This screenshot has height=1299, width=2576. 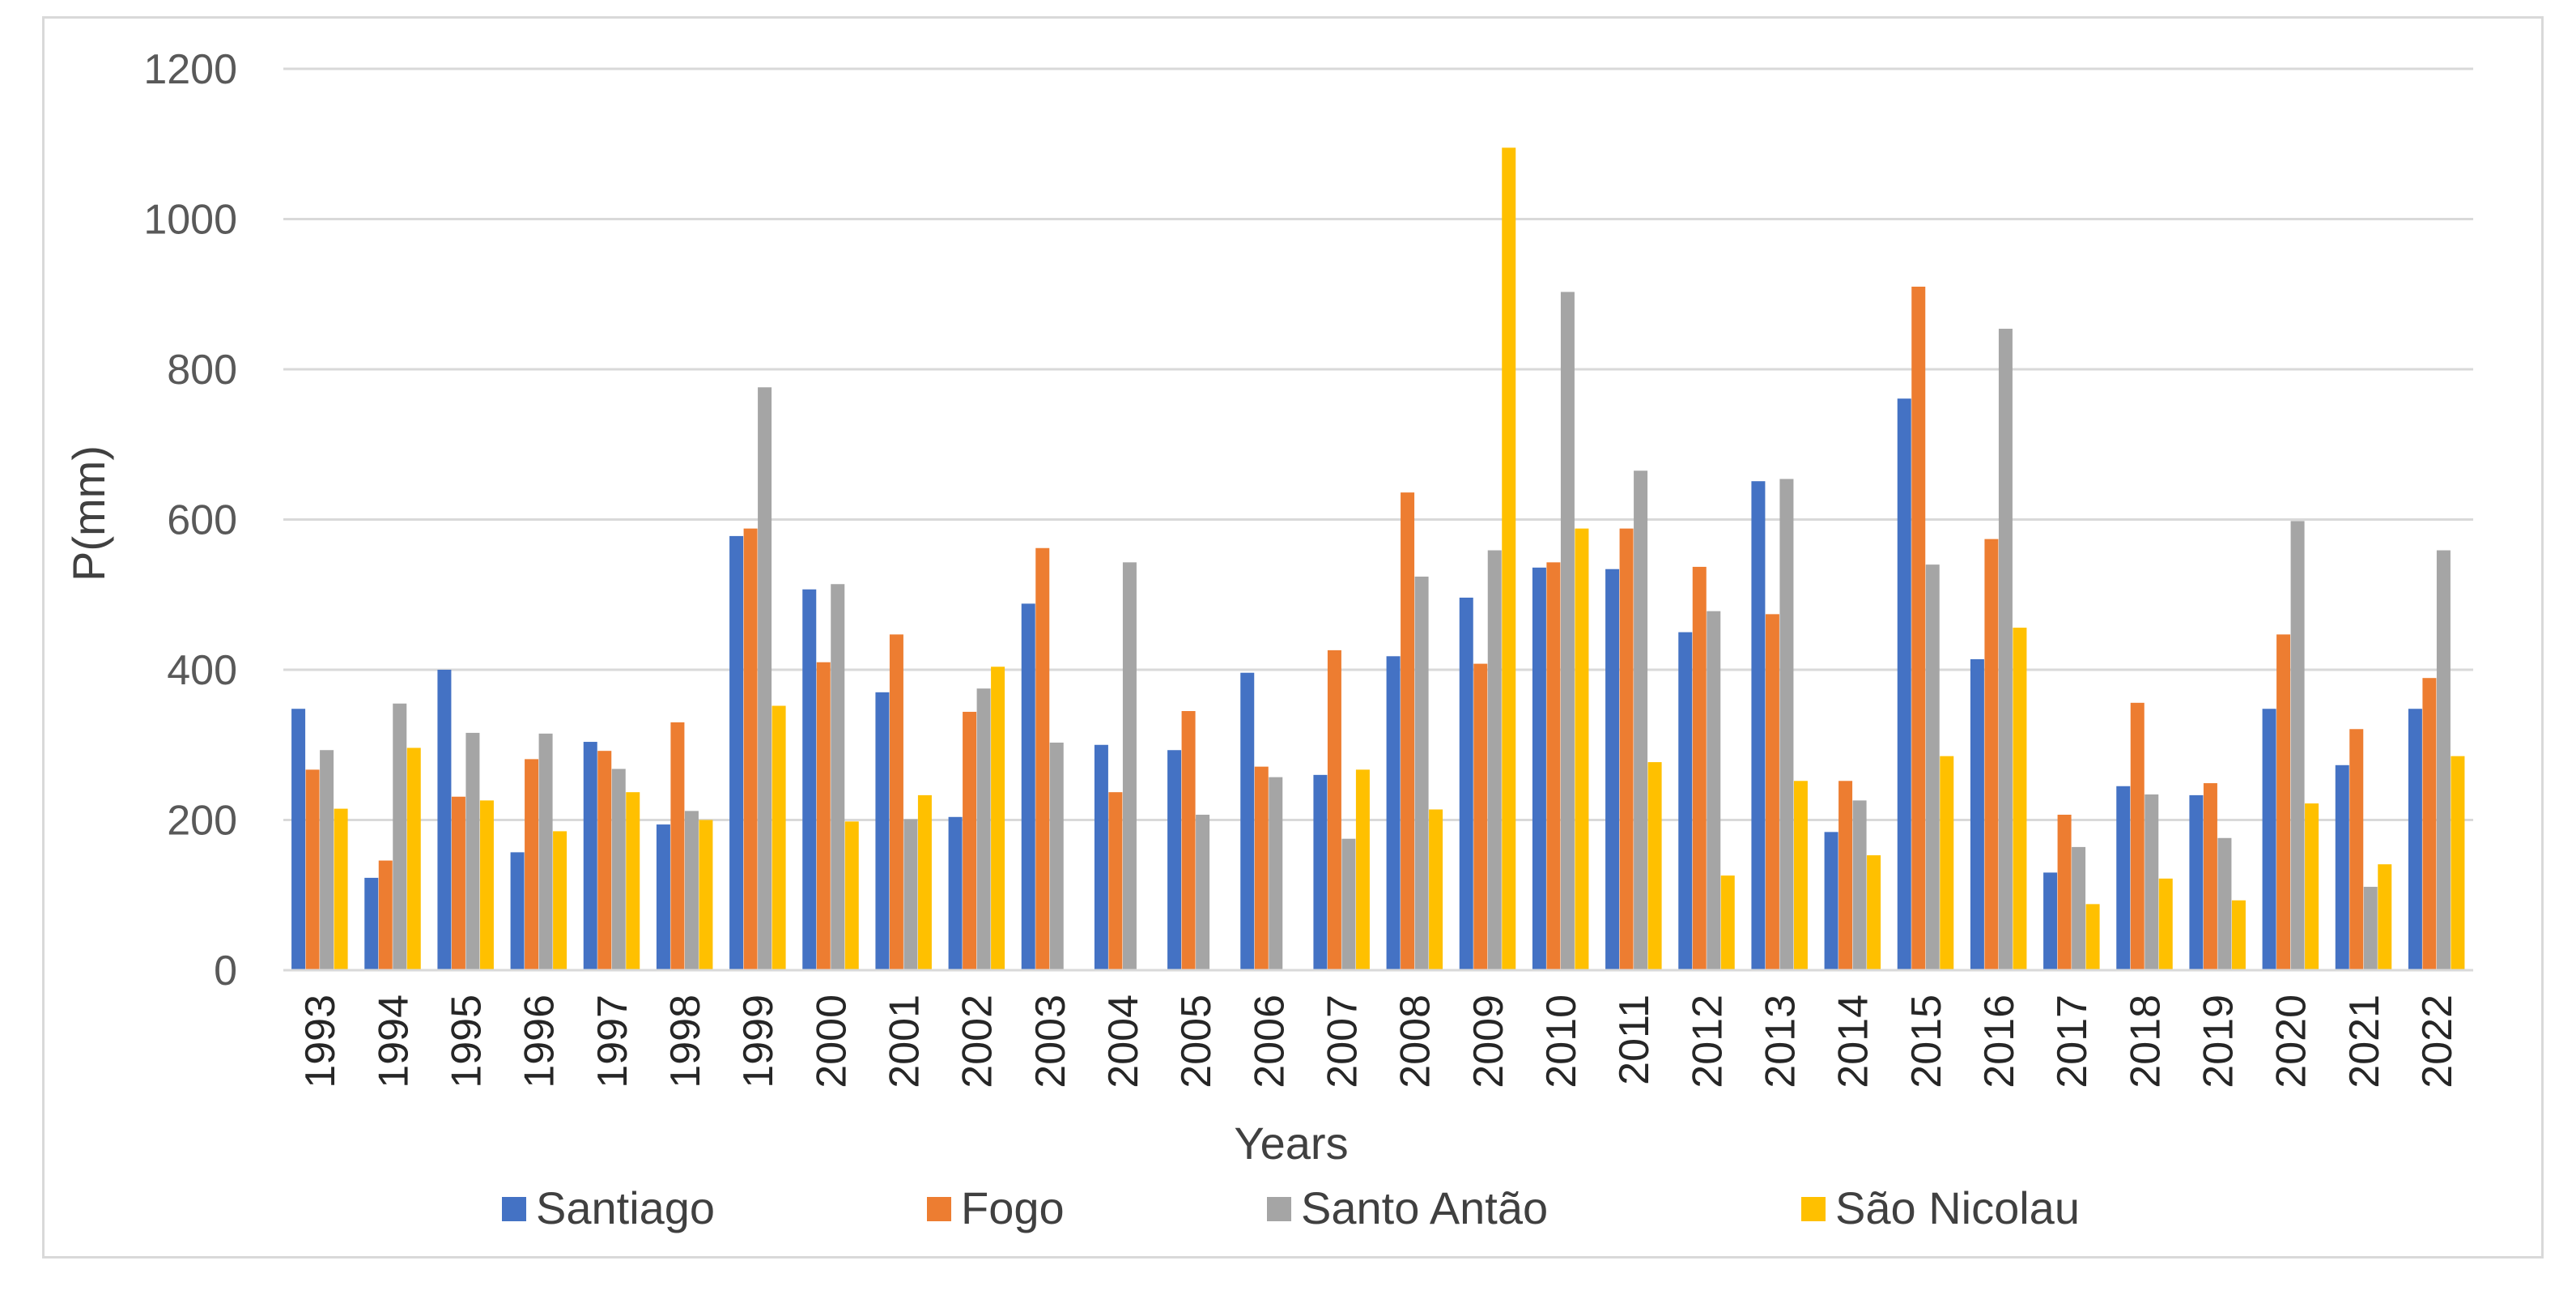 I want to click on y-tick-label: 1000, so click(x=190, y=220).